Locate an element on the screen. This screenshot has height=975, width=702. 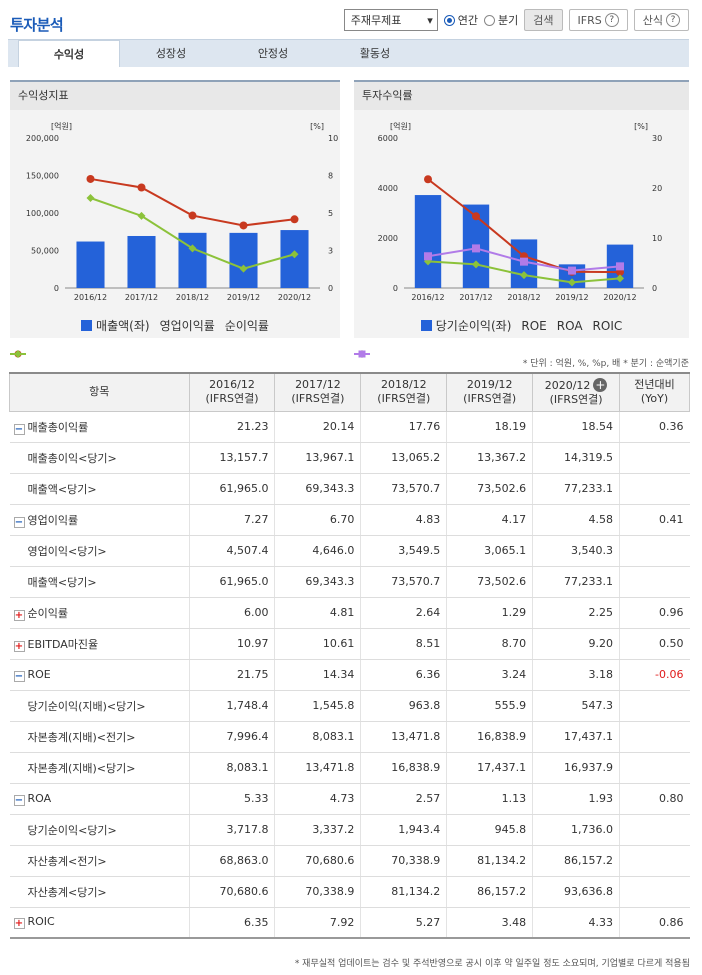
value-cell: 6.00 is located at coordinates (231, 613).